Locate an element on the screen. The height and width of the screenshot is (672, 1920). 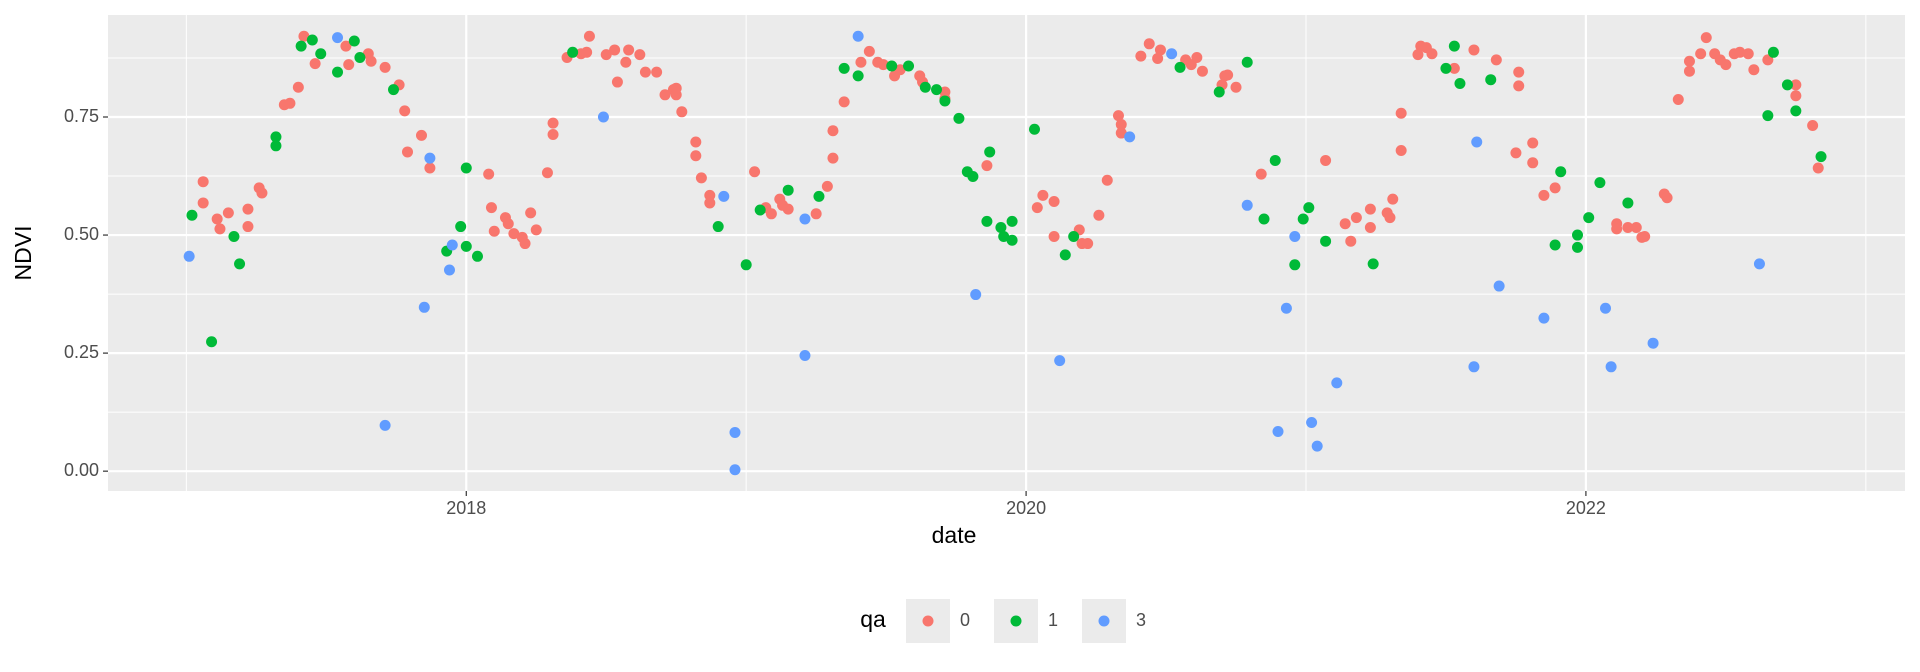
x-axis-title: date is located at coordinates (954, 535).